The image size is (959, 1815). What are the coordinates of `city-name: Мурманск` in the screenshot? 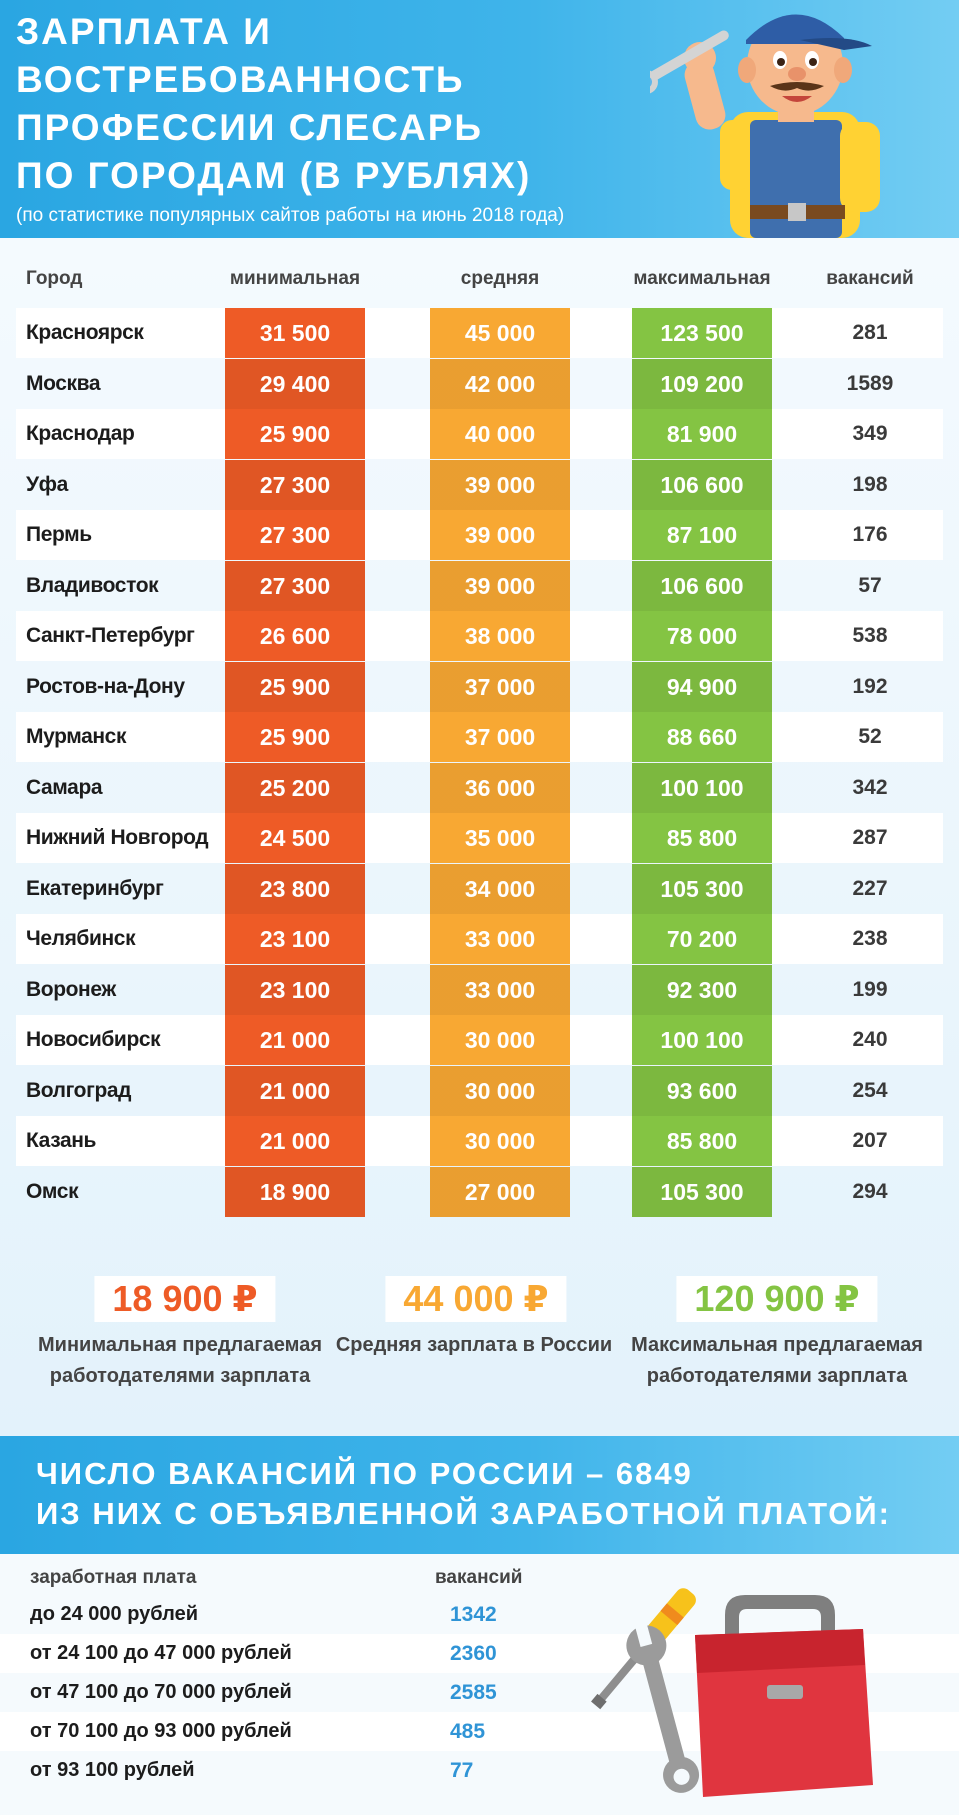 It's located at (76, 736).